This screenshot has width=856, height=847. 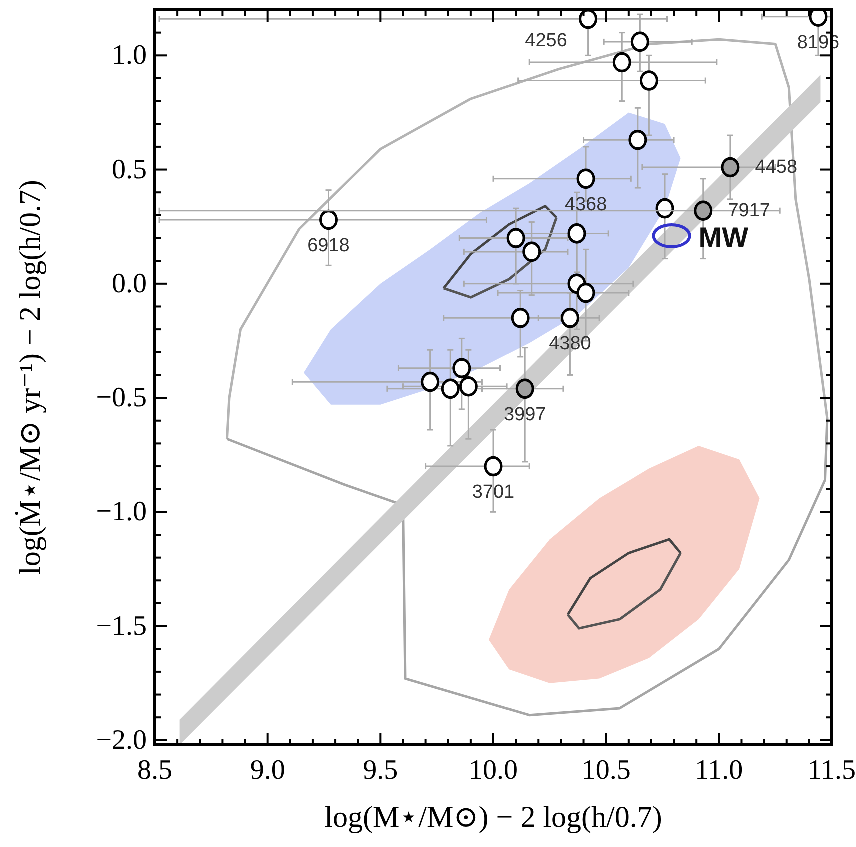 What do you see at coordinates (129, 56) in the screenshot?
I see `y-tick-label: 1.0` at bounding box center [129, 56].